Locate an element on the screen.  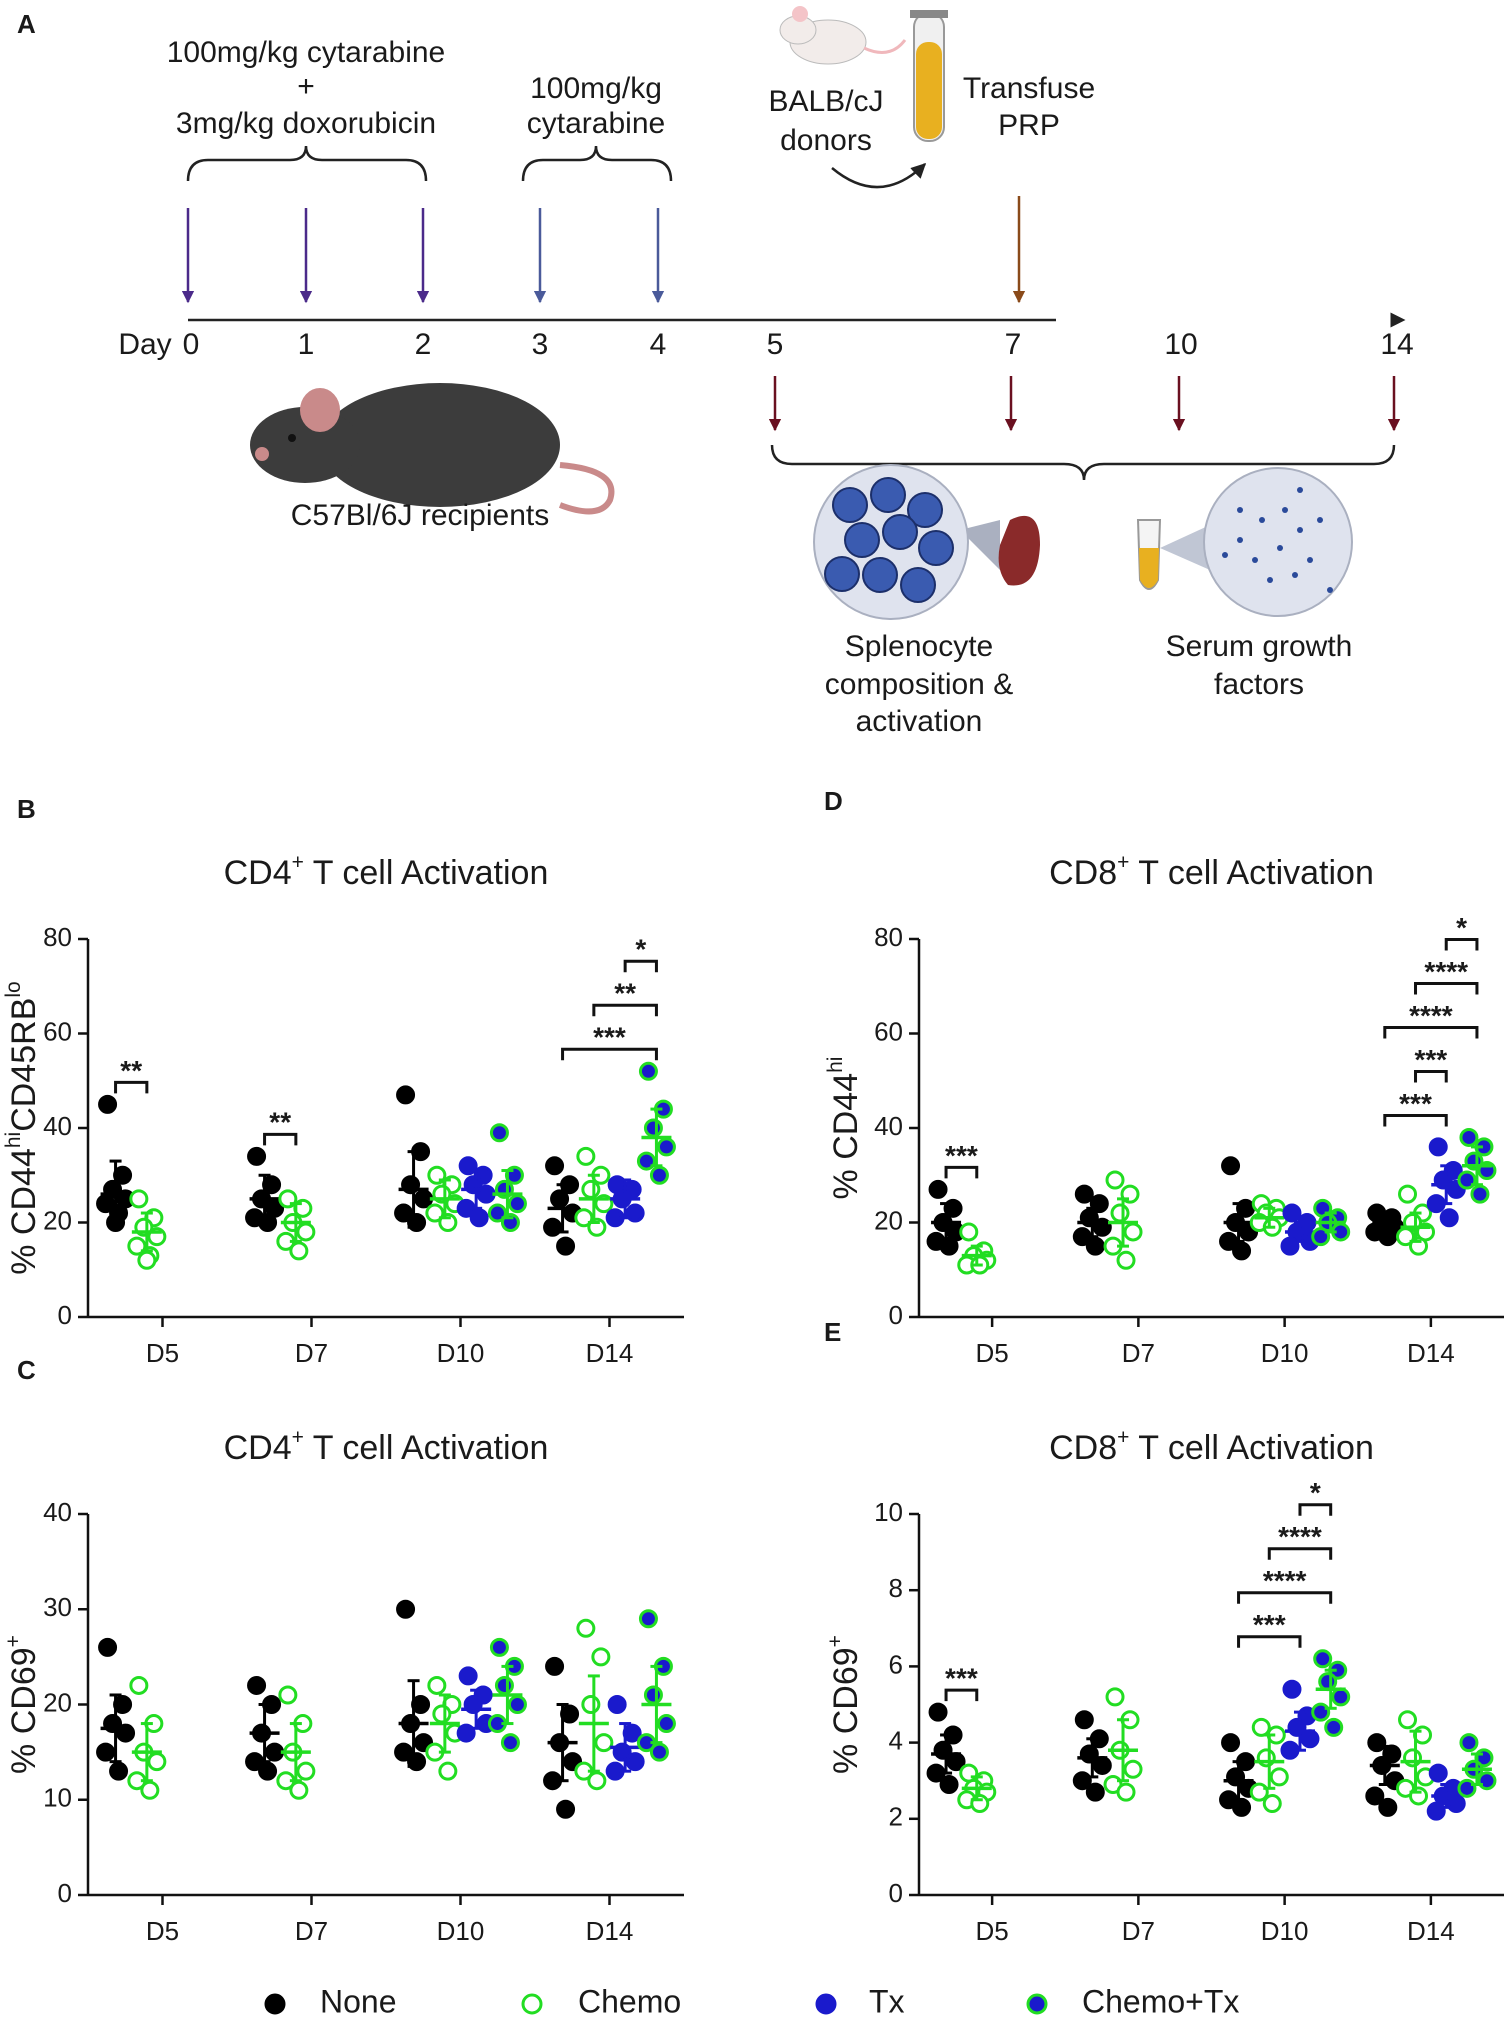
panel-label: D is located at coordinates (833, 801).